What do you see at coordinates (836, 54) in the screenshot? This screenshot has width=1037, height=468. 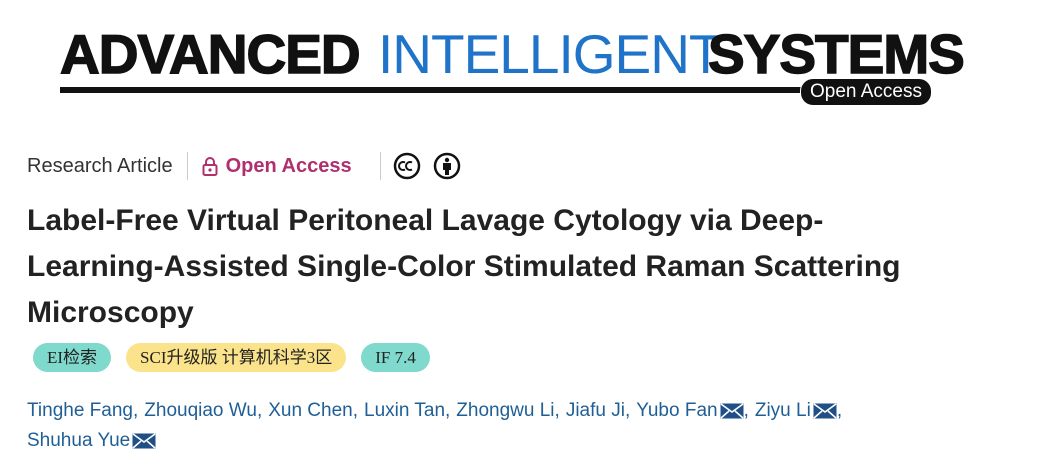 I see `logo-word: SYSTEMS` at bounding box center [836, 54].